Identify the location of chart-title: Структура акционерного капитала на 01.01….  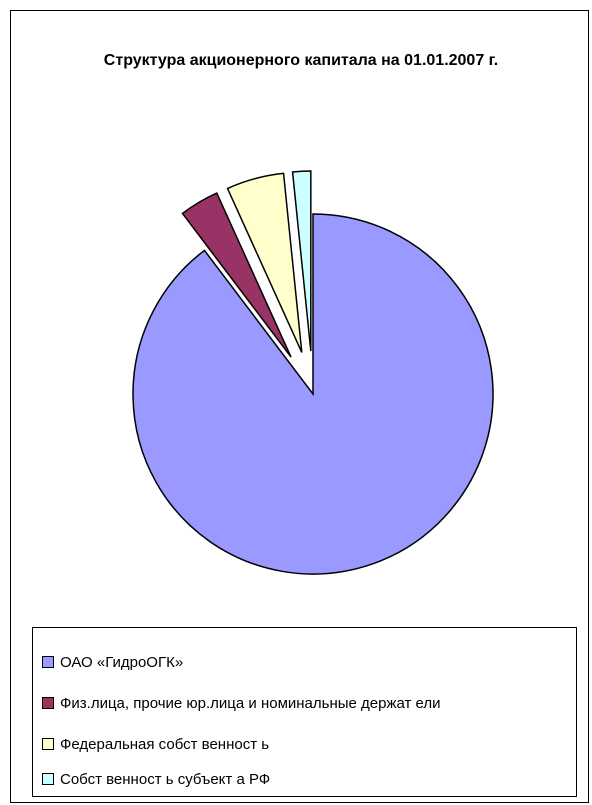
(301, 60).